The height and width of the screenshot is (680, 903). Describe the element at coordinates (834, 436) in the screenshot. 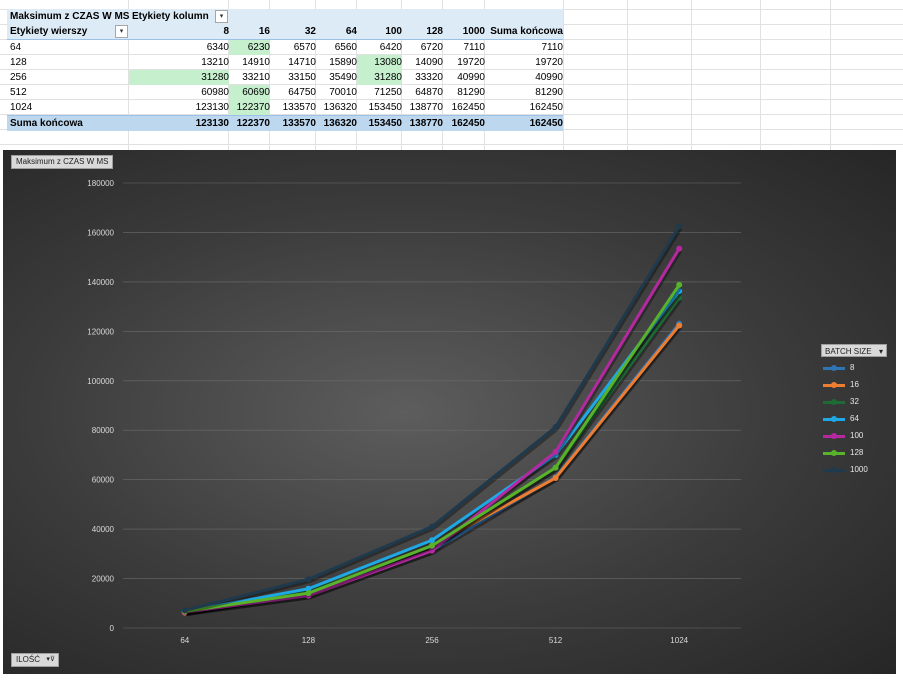

I see `legend-marker` at that location.